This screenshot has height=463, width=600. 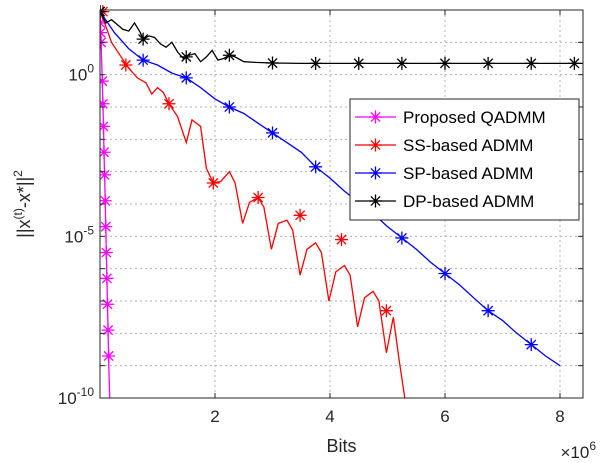 I want to click on x-tick-label: 4, so click(x=329, y=416).